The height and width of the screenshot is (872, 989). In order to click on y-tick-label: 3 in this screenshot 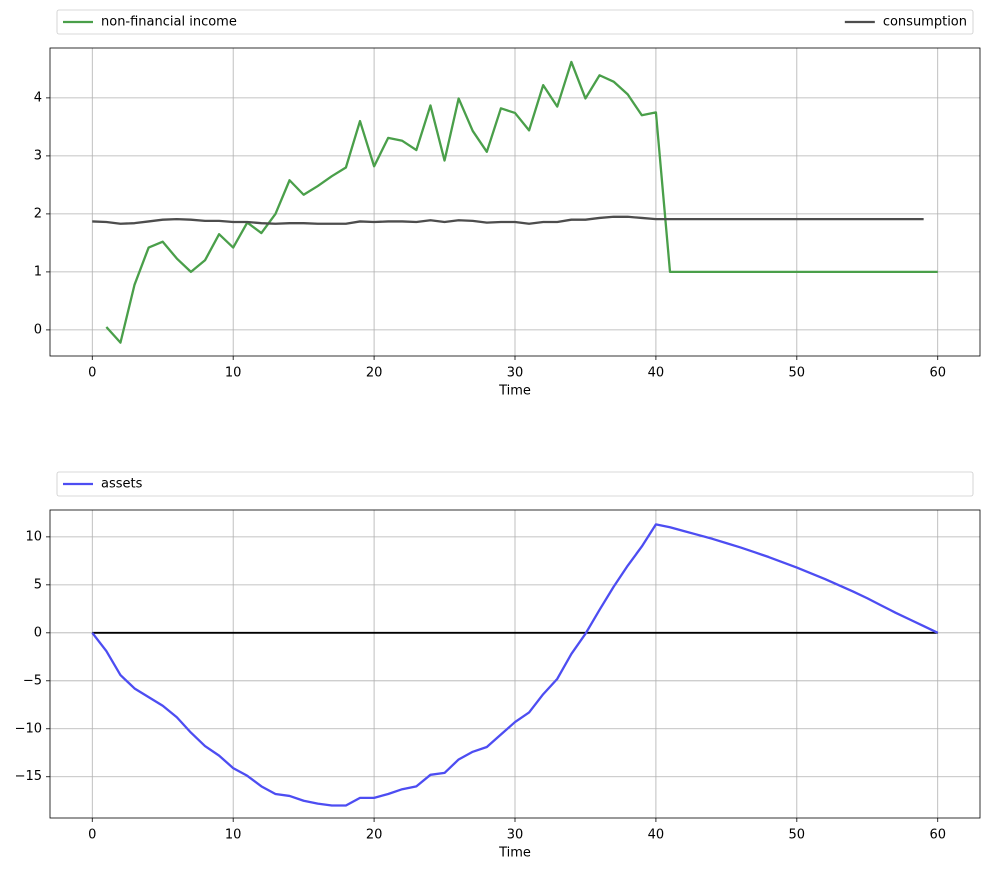, I will do `click(38, 155)`.